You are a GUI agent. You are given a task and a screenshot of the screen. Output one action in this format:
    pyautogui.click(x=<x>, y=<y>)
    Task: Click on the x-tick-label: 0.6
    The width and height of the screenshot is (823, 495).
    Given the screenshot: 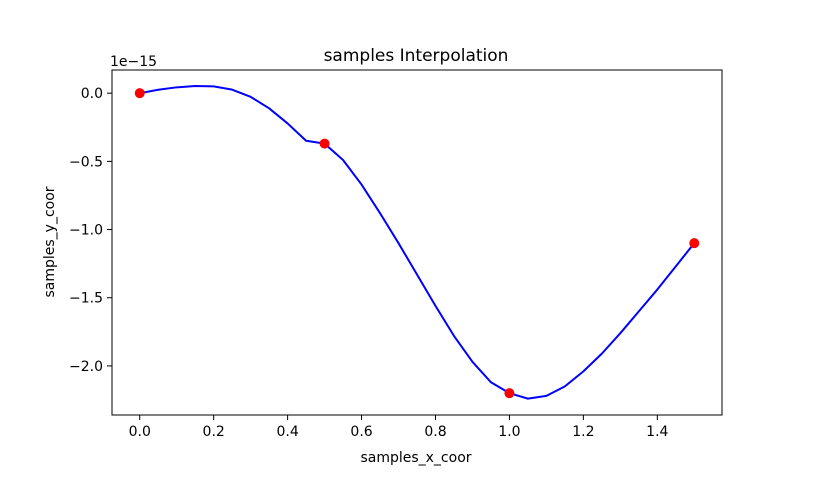 What is the action you would take?
    pyautogui.click(x=361, y=432)
    